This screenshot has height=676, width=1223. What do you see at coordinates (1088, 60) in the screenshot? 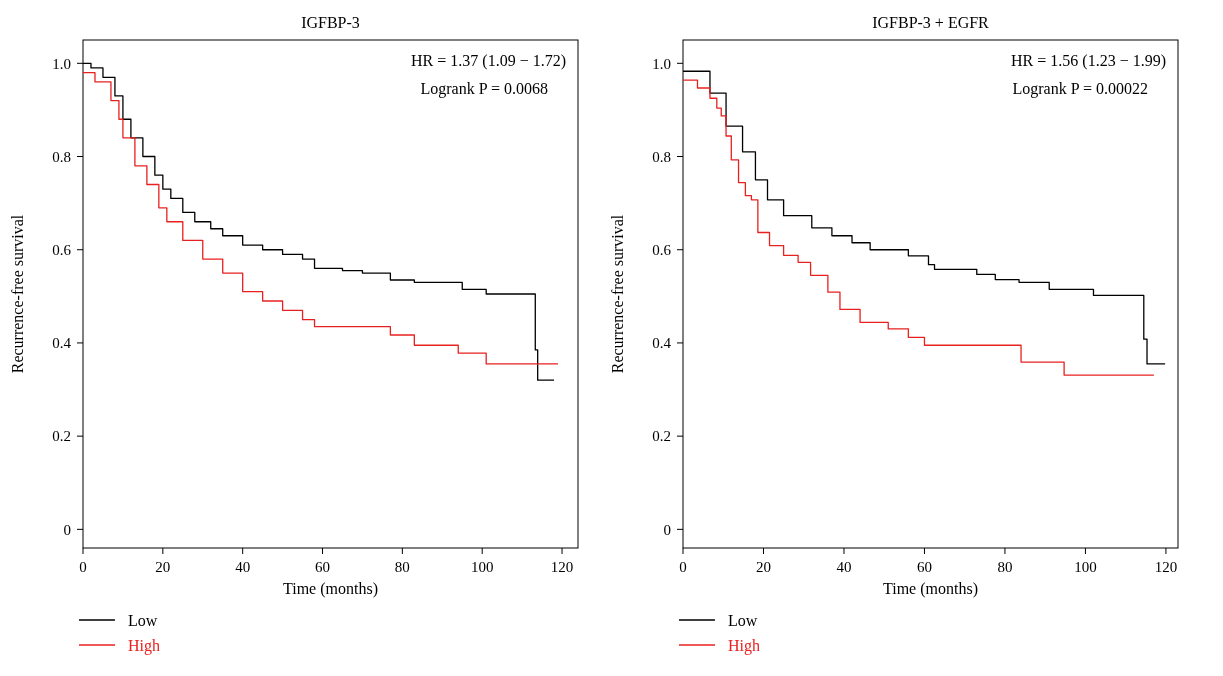
I see `annotation: HR = 1.56 (1.23 − 1.99)` at bounding box center [1088, 60].